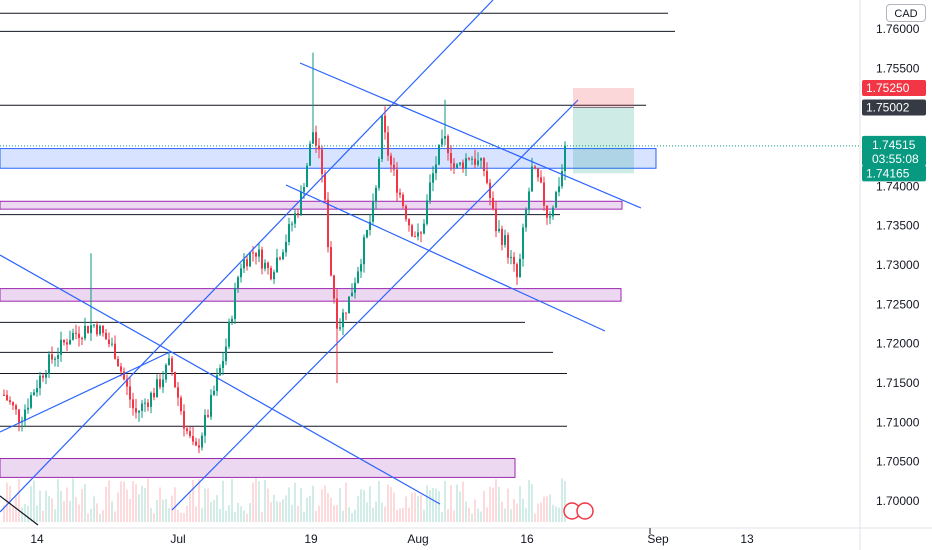  Describe the element at coordinates (898, 344) in the screenshot. I see `y-tick-label: 1.72000` at that location.